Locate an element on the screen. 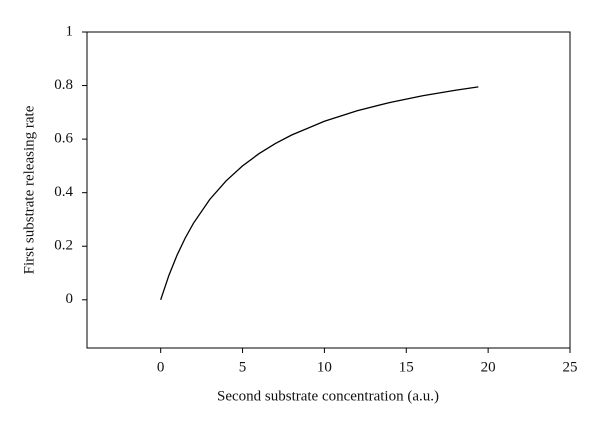 Image resolution: width=600 pixels, height=431 pixels. y-axis-label: First substrate releasing rate is located at coordinates (29, 189).